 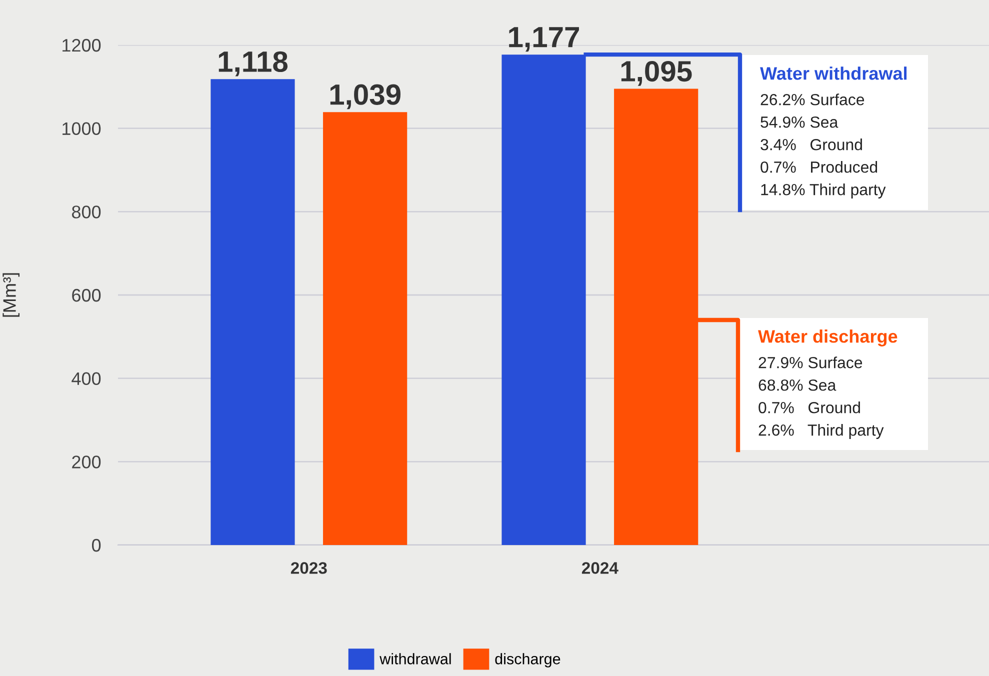 I want to click on x-tick-label: 2023, so click(x=308, y=568).